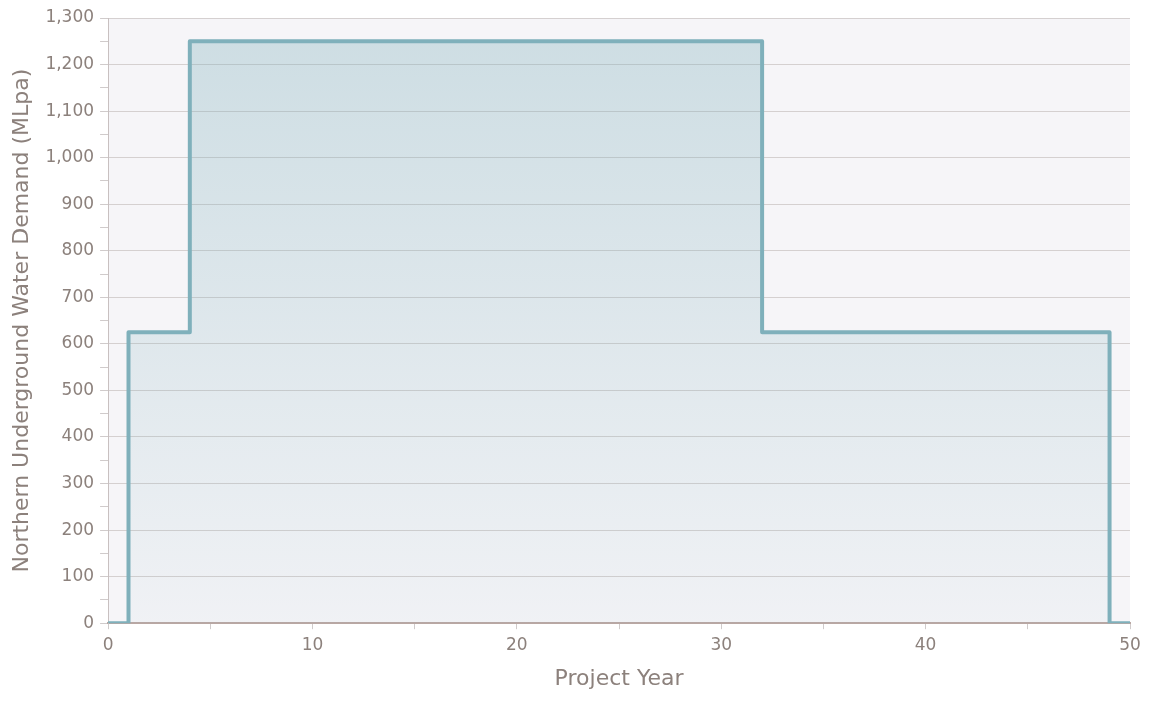 This screenshot has width=1155, height=701. I want to click on x-tick-label: 50, so click(1130, 643).